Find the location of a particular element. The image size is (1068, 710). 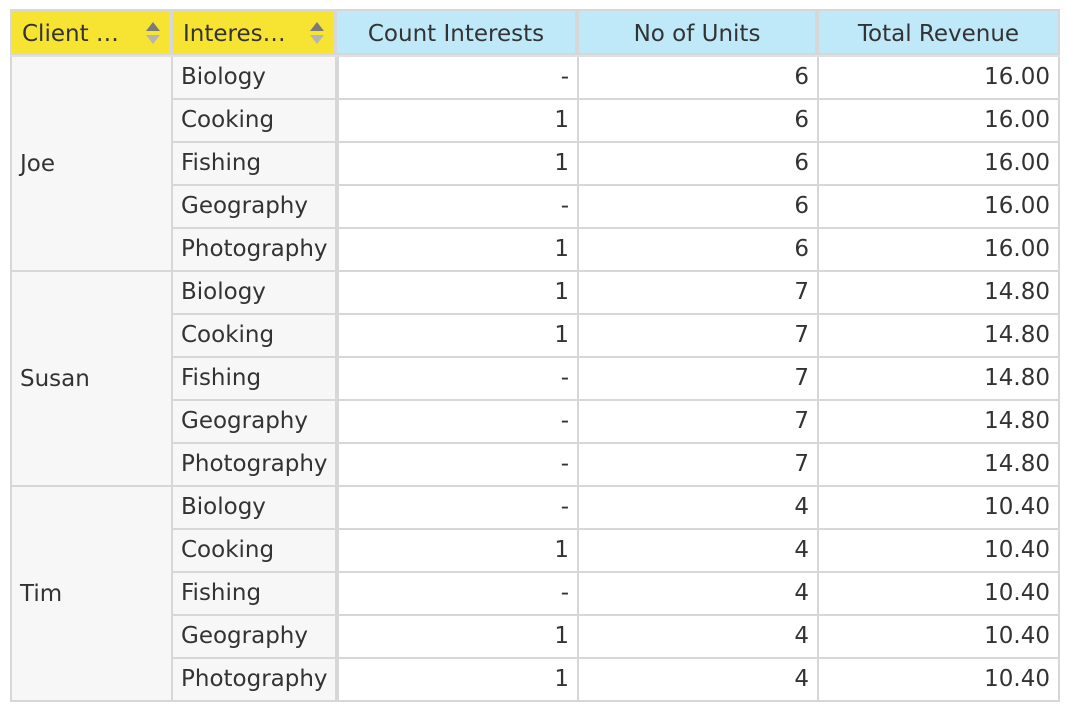

header-divider is located at coordinates (535, 56).